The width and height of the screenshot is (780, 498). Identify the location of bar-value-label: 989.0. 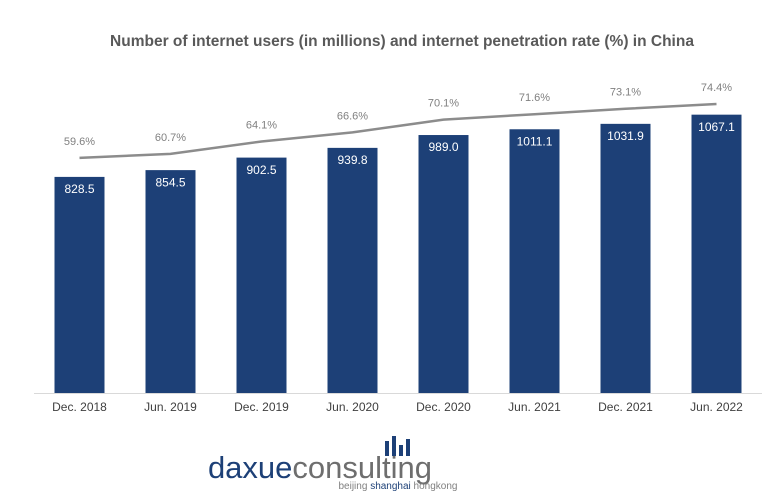
(443, 147).